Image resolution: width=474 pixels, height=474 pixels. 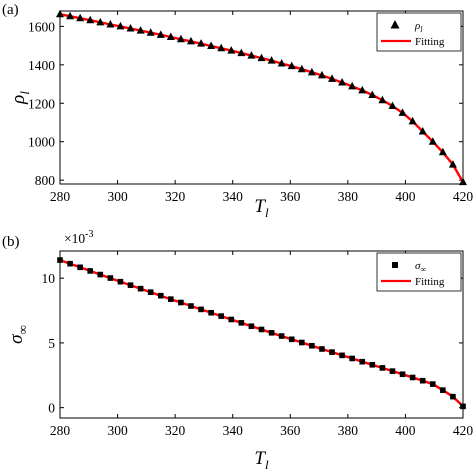 I want to click on legend-box, so click(x=419, y=272).